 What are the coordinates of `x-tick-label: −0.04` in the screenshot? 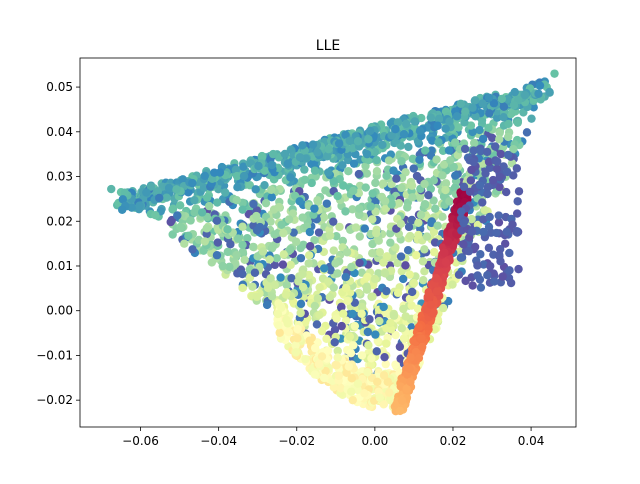 It's located at (218, 441).